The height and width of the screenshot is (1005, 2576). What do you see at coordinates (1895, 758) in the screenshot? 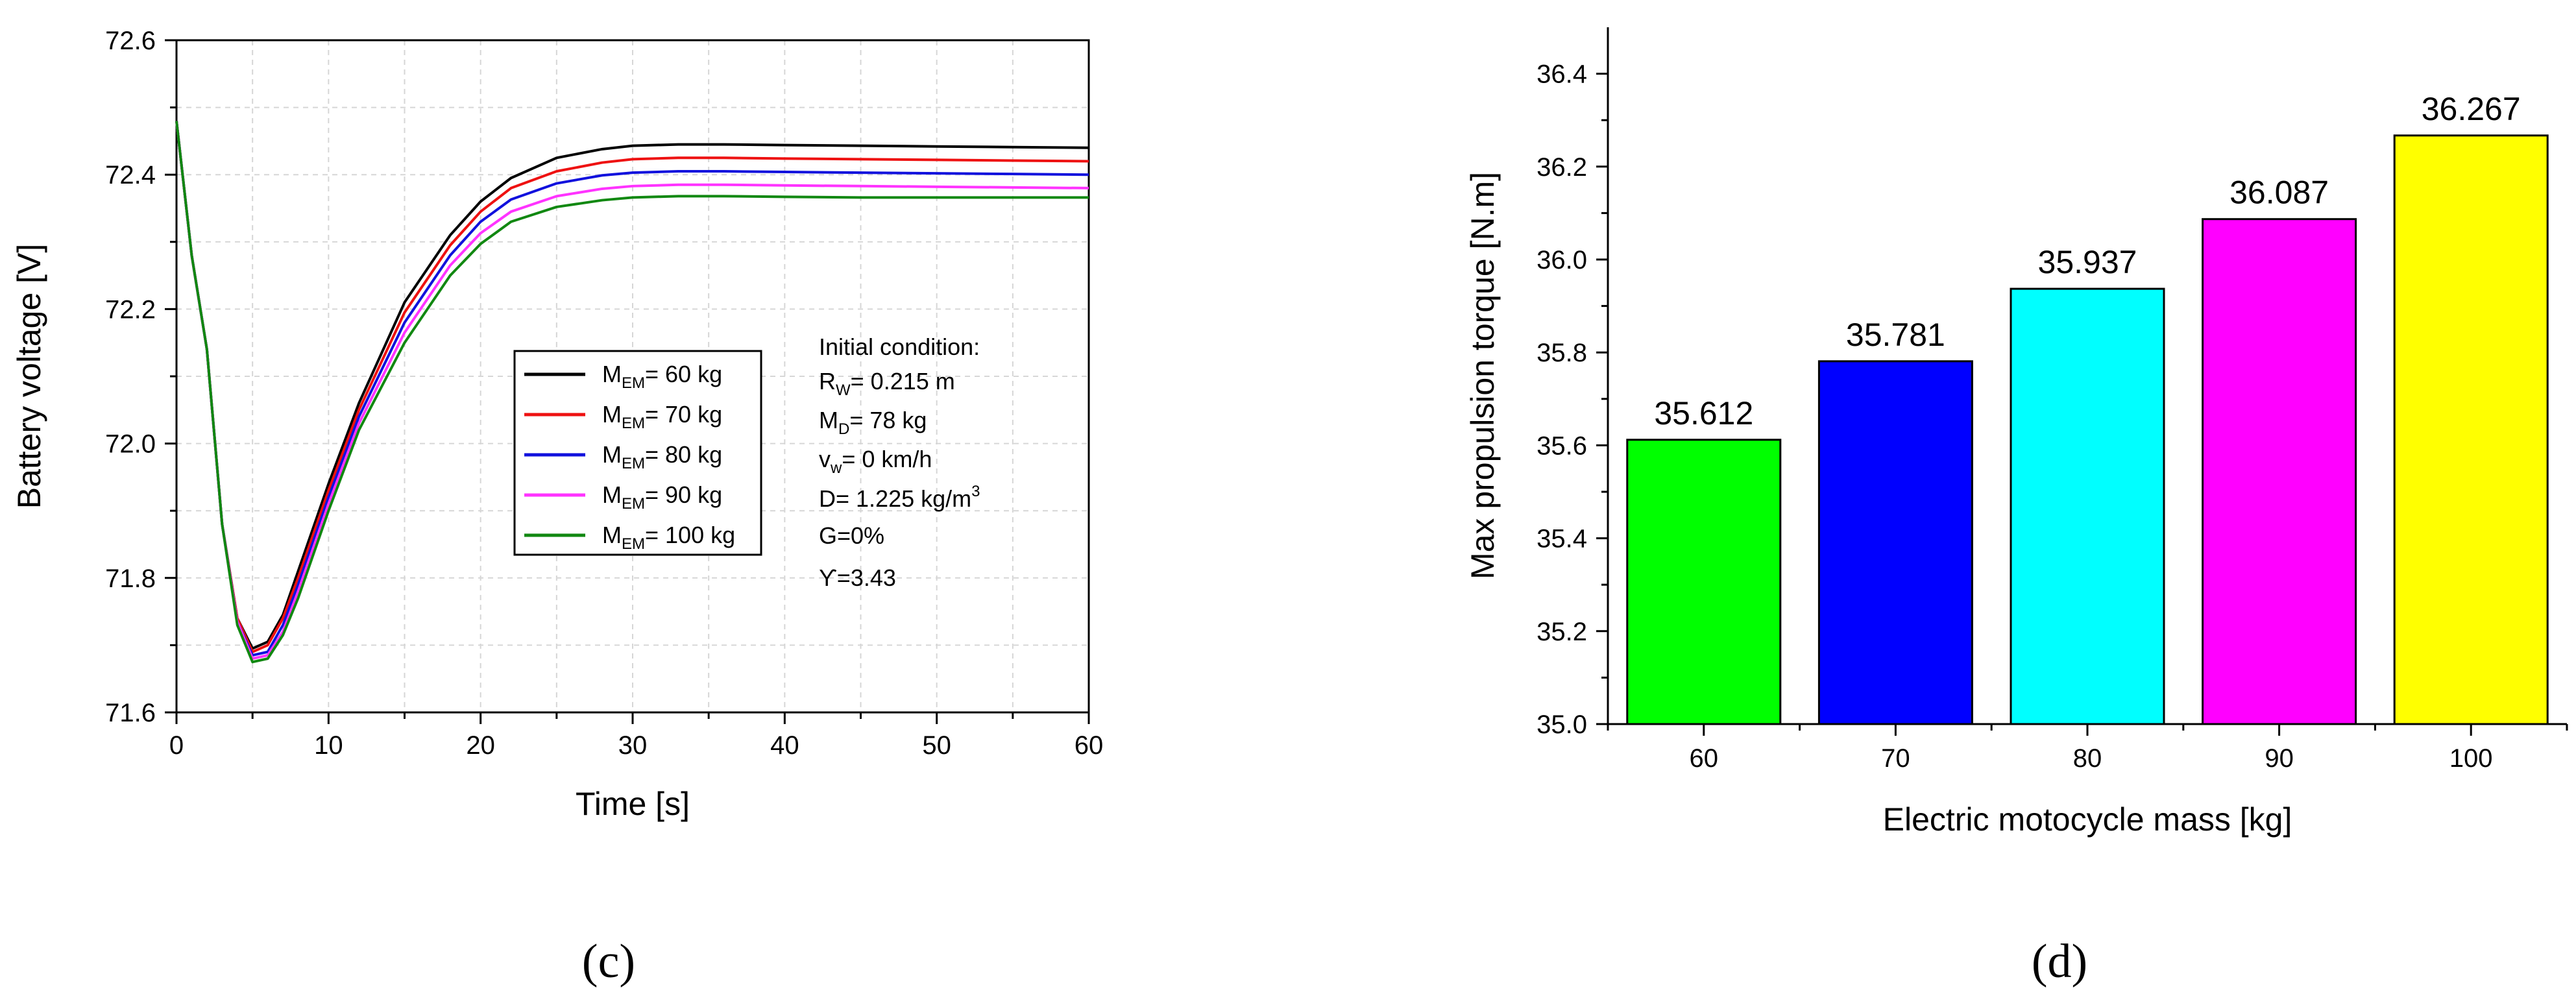
I see `x-tick-label: 70` at bounding box center [1895, 758].